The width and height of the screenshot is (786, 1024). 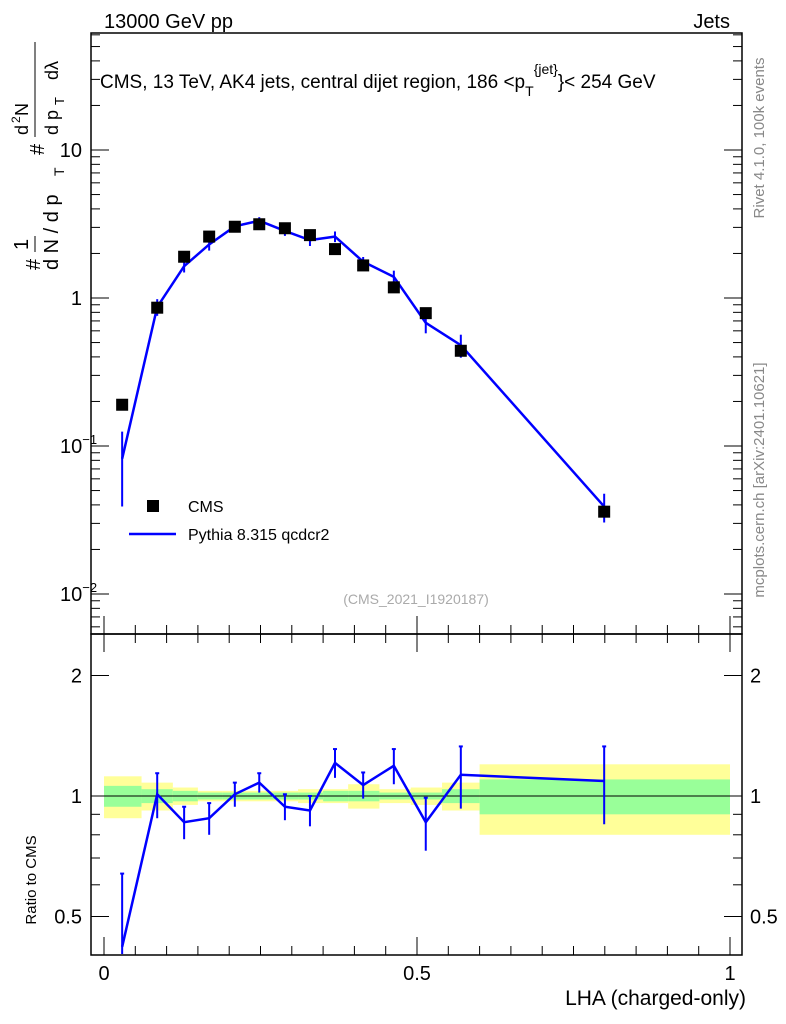 What do you see at coordinates (22, 109) in the screenshot?
I see `svg-text: N` at bounding box center [22, 109].